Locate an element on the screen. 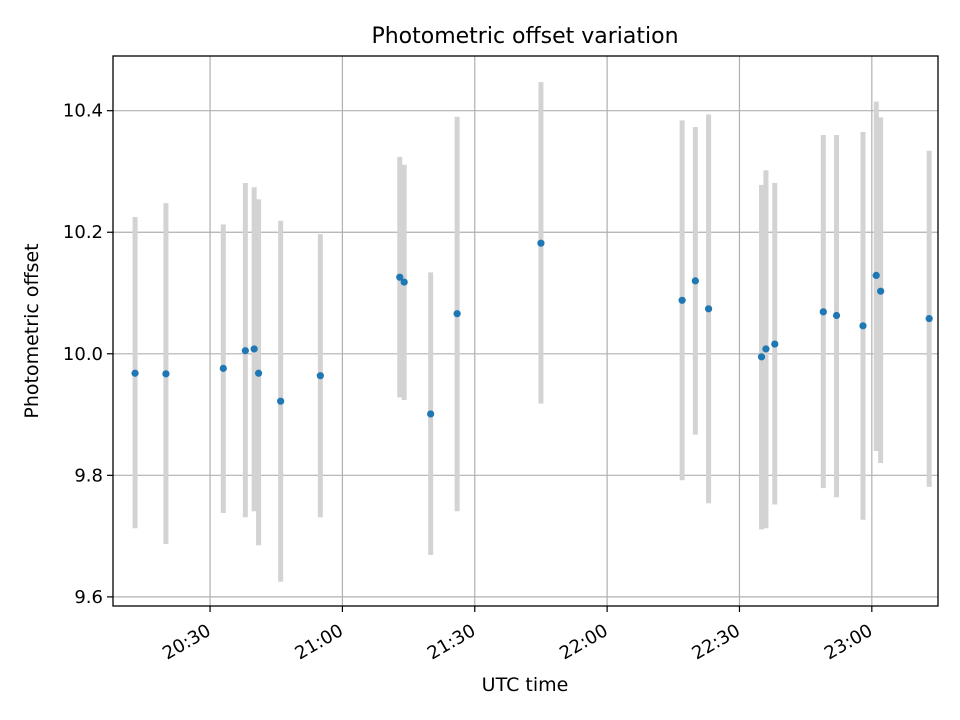 The height and width of the screenshot is (720, 960). y-tick-label: 10.4 is located at coordinates (83, 111).